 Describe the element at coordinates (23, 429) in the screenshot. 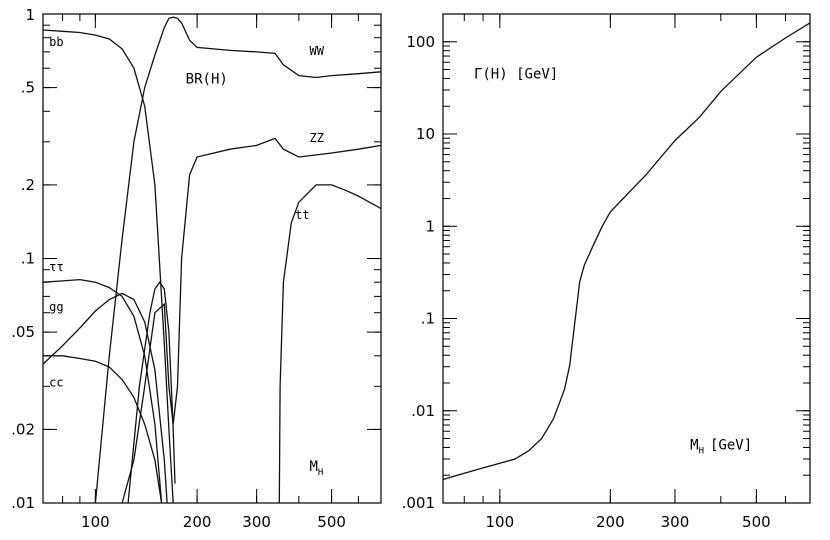

I see `y-tick-label: .02` at that location.